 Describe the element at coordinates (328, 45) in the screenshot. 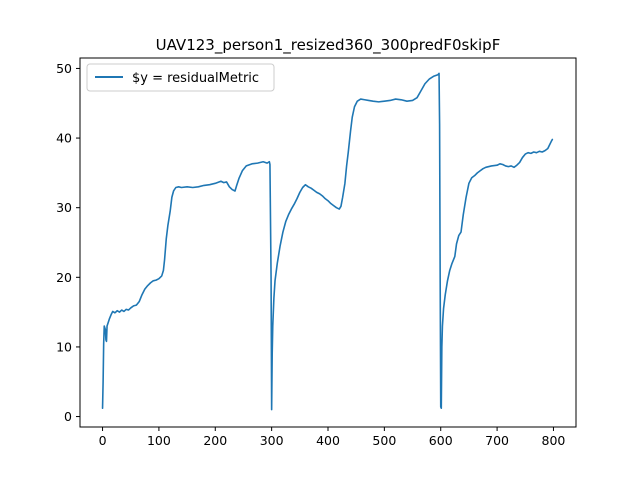

I see `chart-title: UAV123_person1_resized360_300predF0skipF` at that location.